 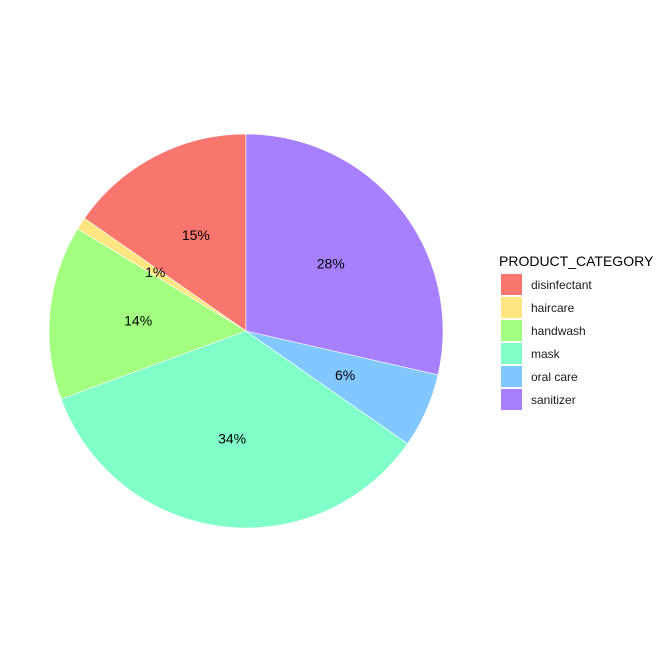 What do you see at coordinates (581, 353) in the screenshot?
I see `legend-item-mask: mask` at bounding box center [581, 353].